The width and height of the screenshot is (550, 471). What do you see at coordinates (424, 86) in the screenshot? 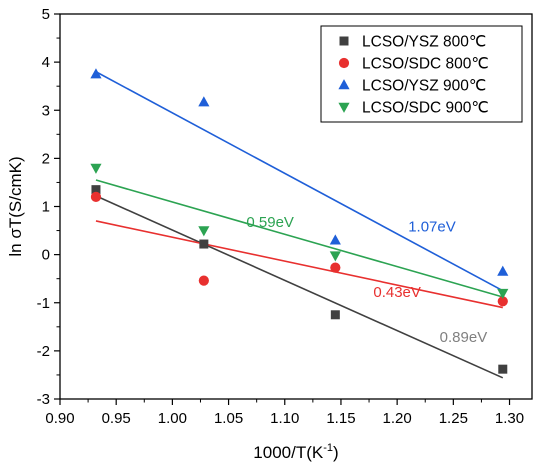
I see `legend-label-2: LCSO/YSZ 900℃` at bounding box center [424, 86].